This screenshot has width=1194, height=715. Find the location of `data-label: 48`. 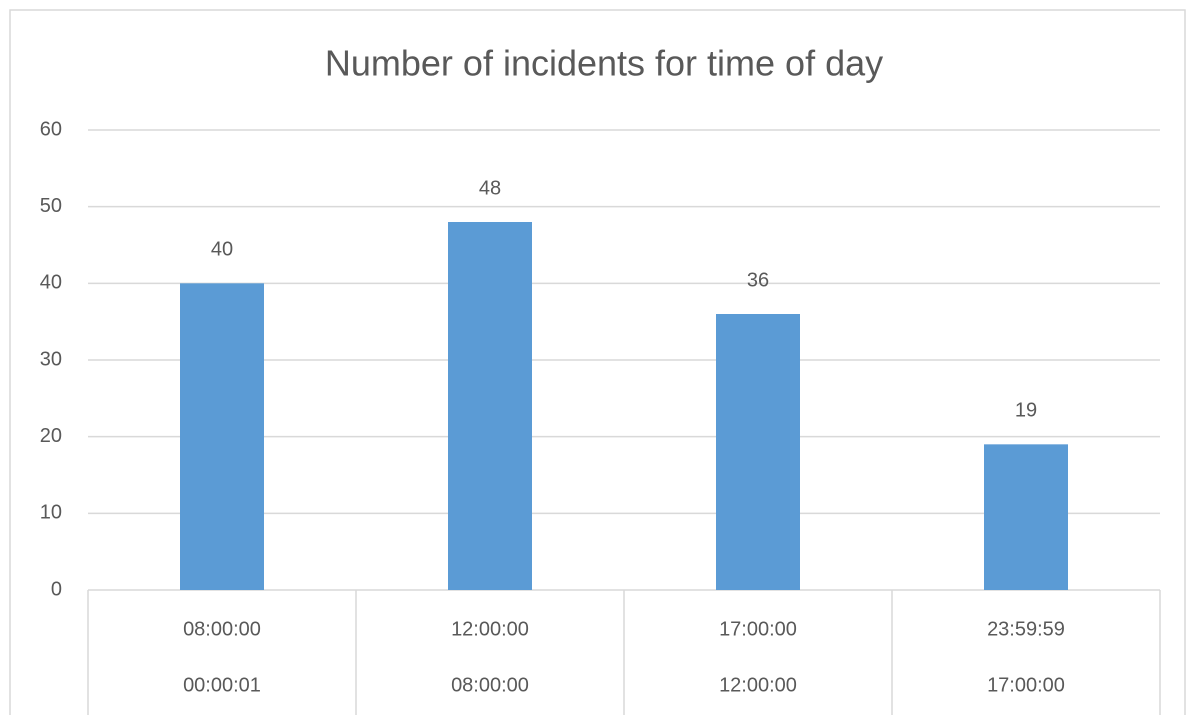

data-label: 48 is located at coordinates (490, 188).